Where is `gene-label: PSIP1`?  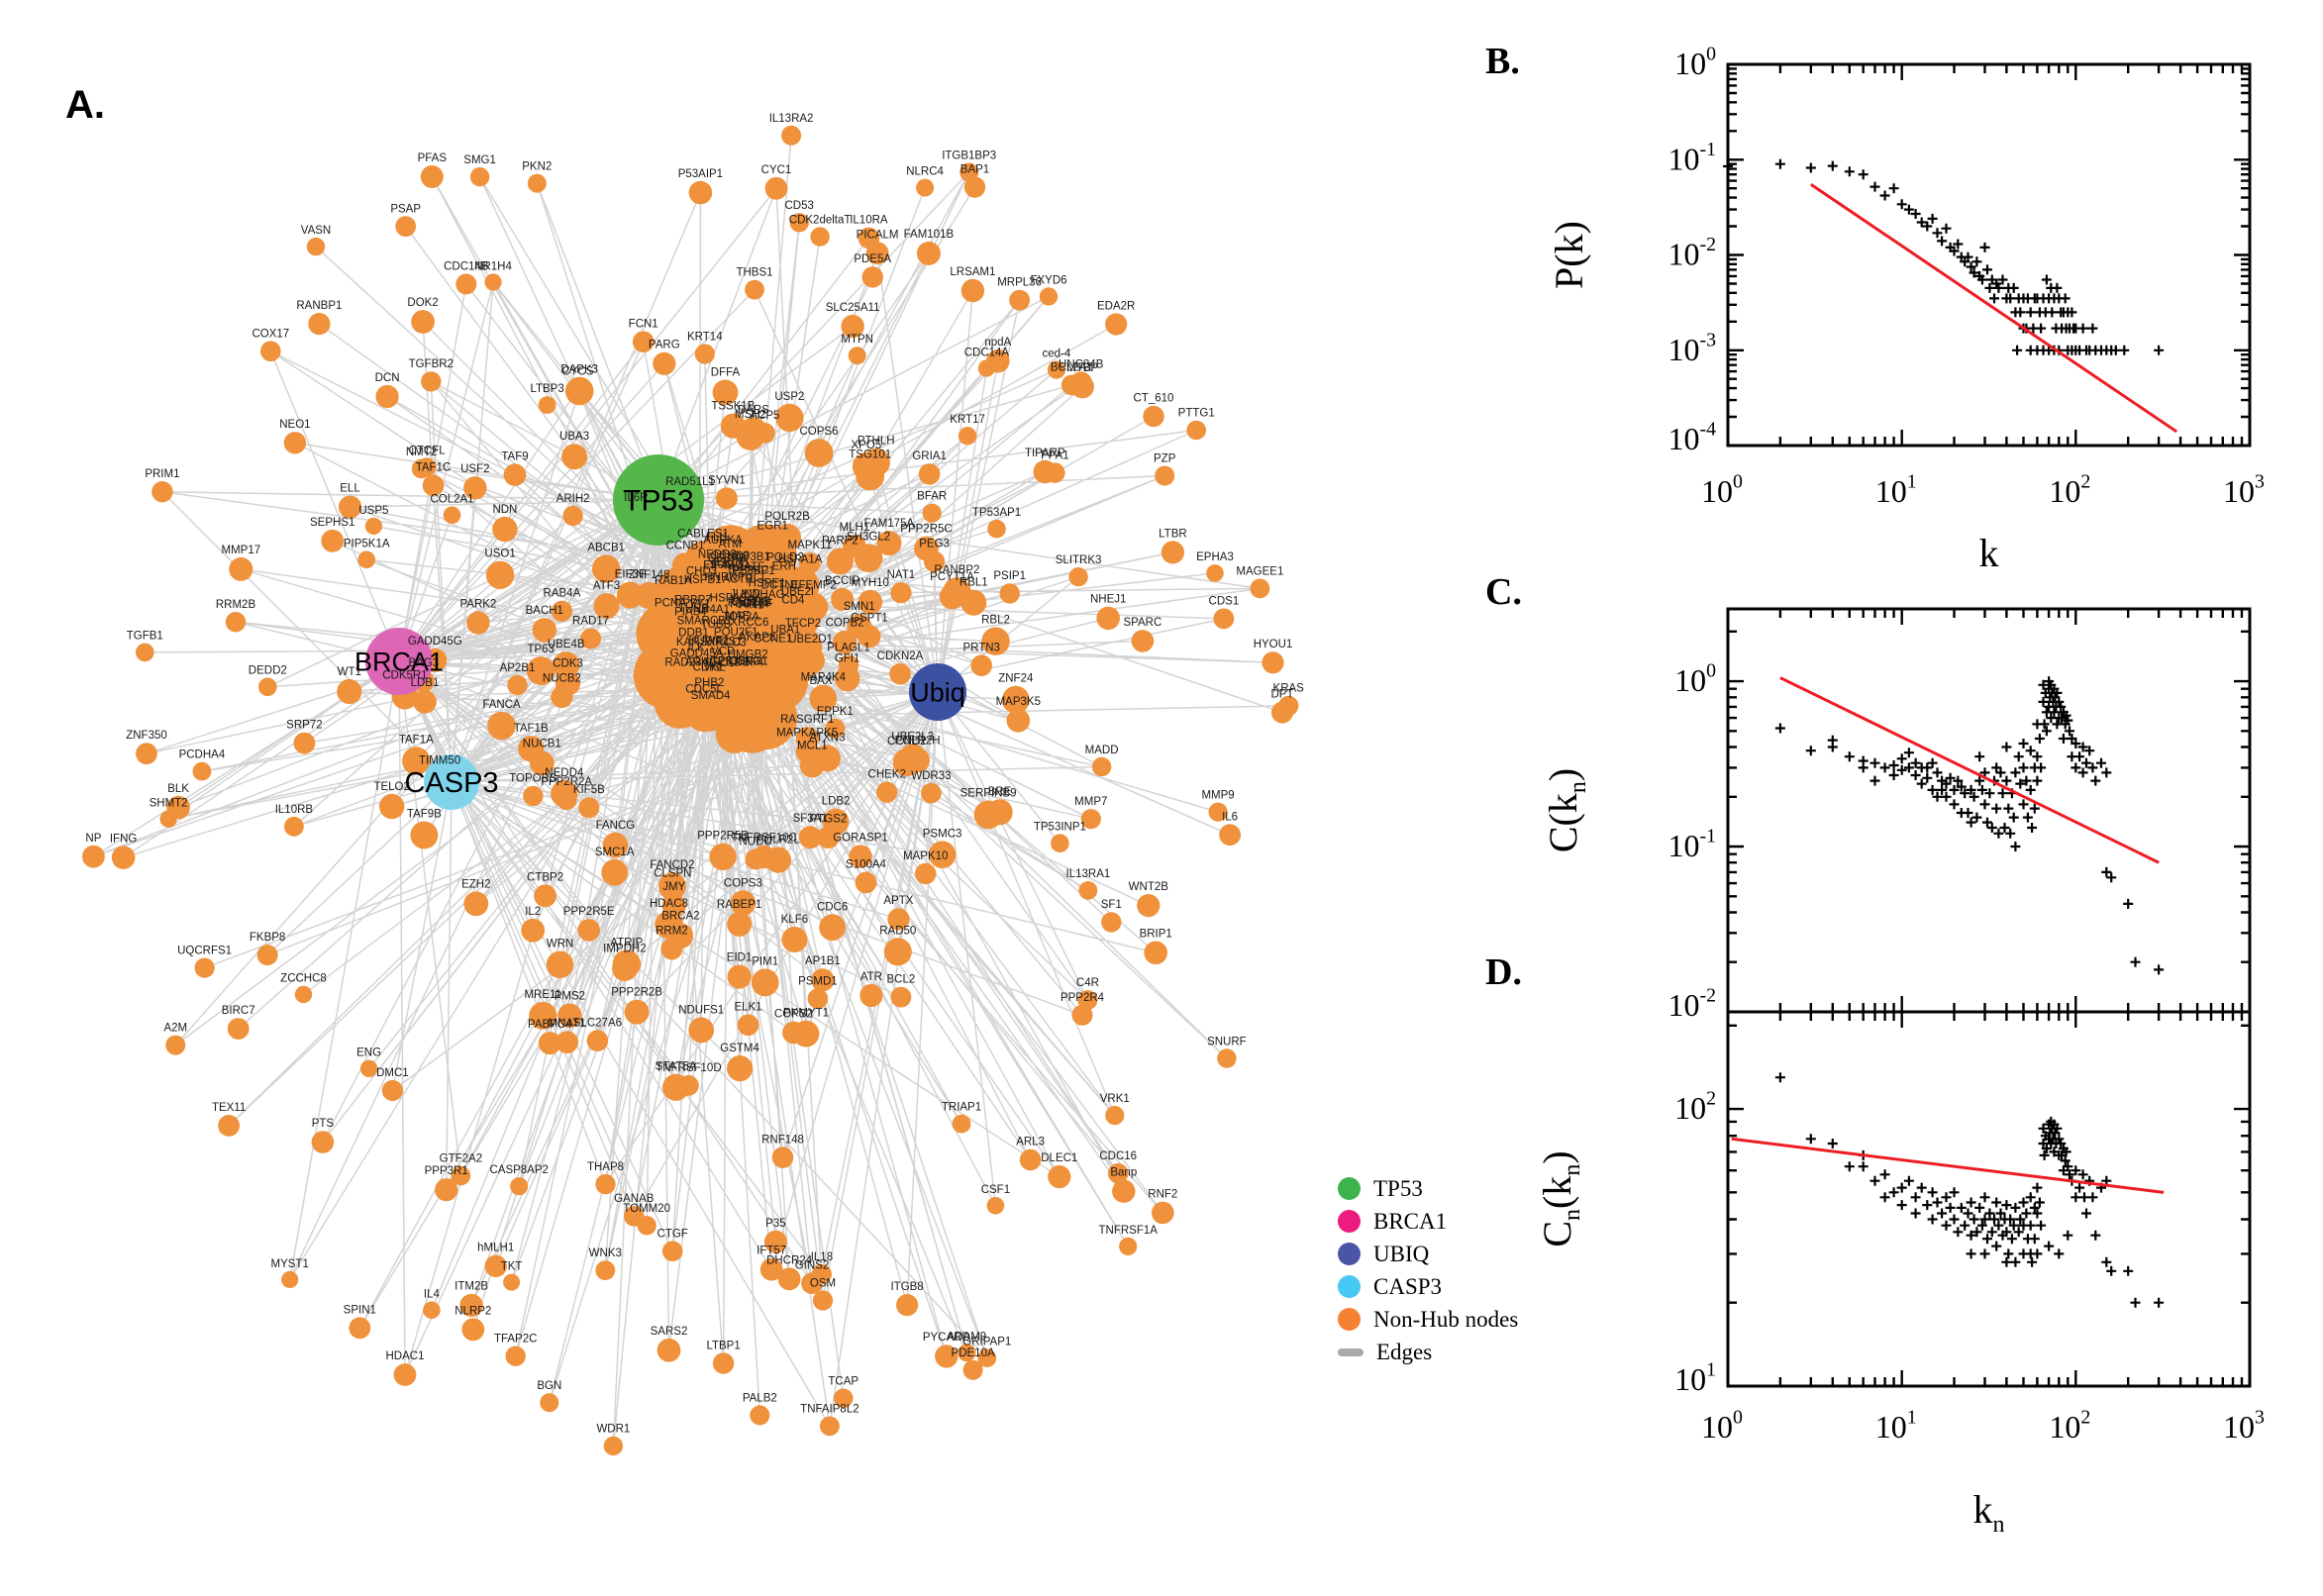 gene-label: PSIP1 is located at coordinates (1010, 576).